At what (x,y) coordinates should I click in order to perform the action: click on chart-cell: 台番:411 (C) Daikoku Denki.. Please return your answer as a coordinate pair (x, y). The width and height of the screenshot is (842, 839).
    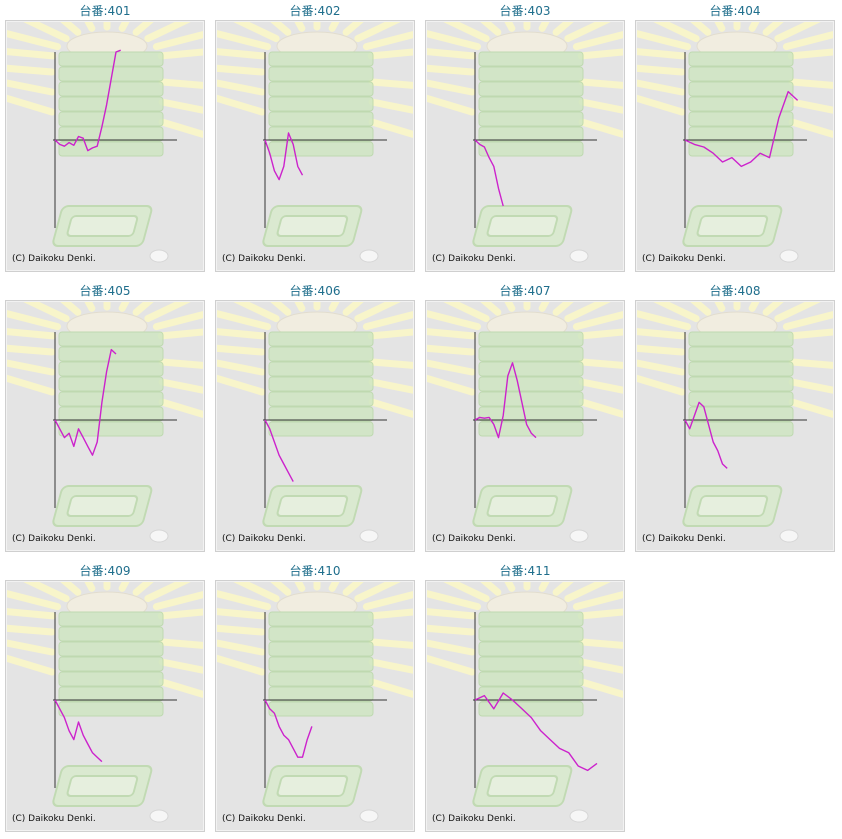
    Looking at the image, I should click on (525, 697).